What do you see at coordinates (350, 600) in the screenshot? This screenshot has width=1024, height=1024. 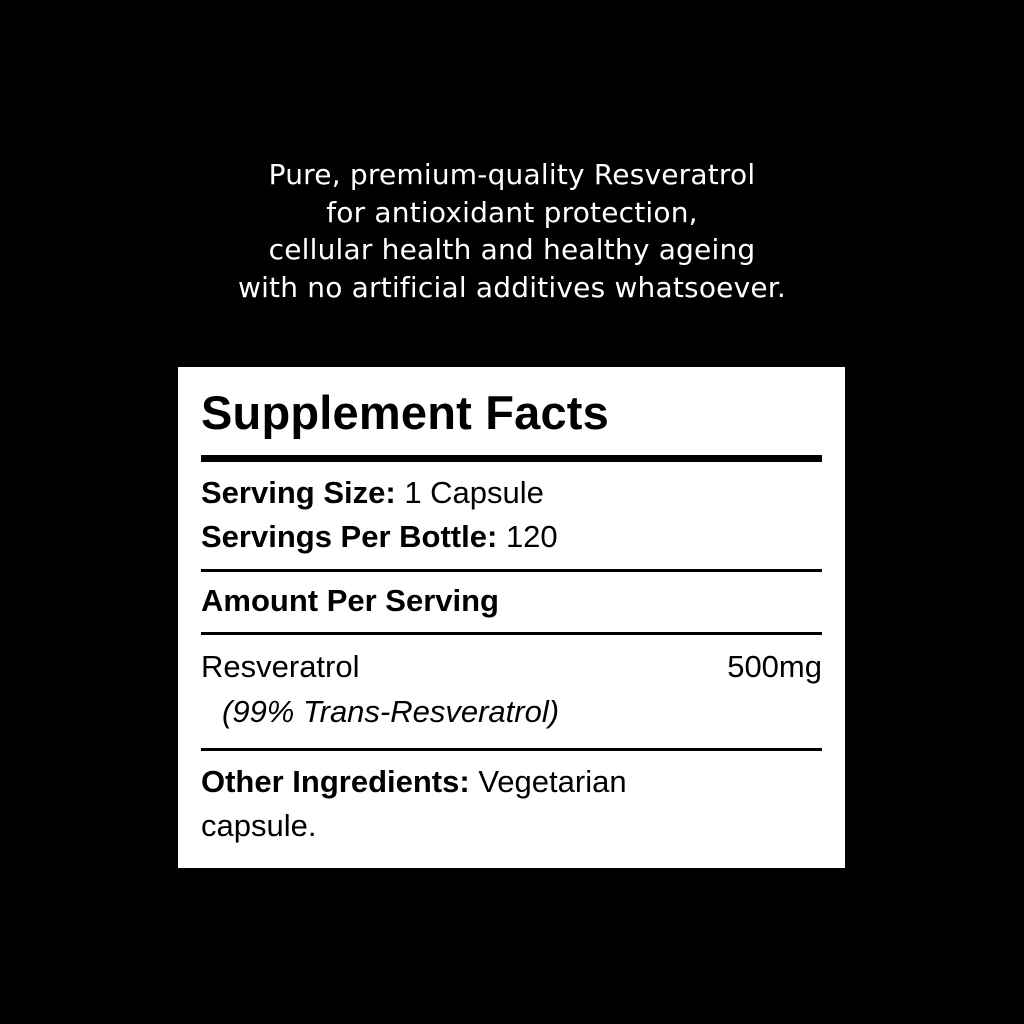 I see `amount-per-serving-header: Amount Per Serving` at bounding box center [350, 600].